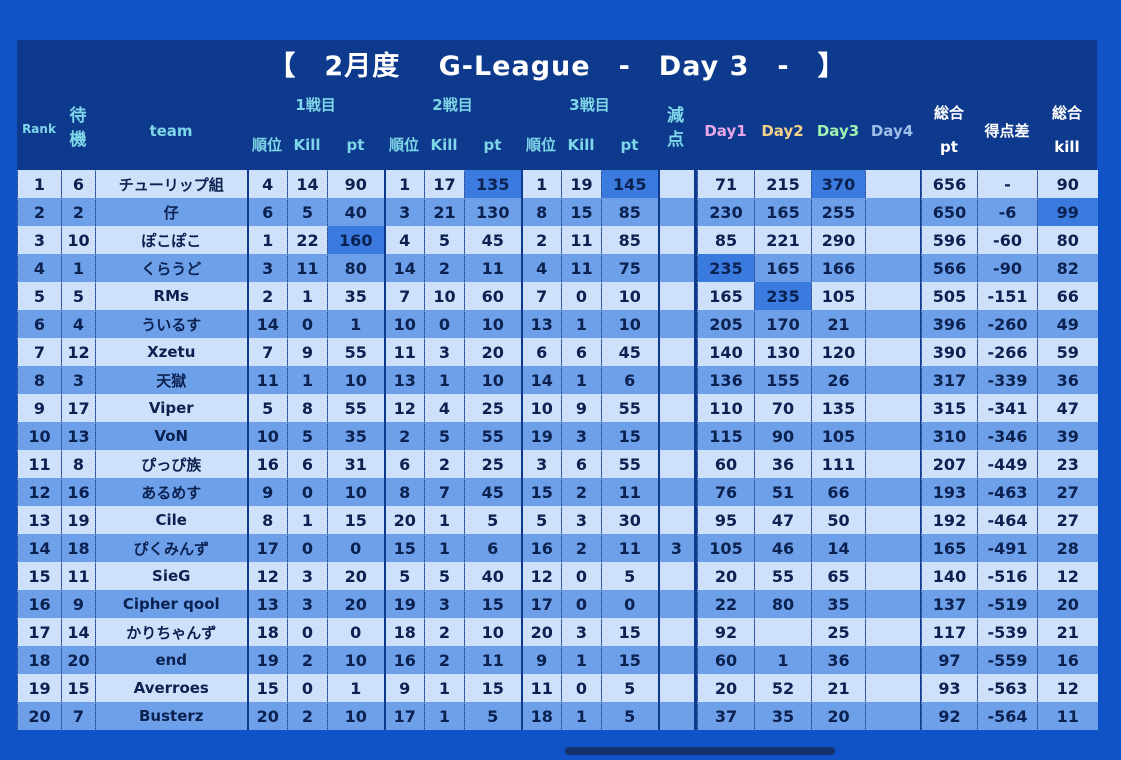  I want to click on cell-day2: 46, so click(783, 548).